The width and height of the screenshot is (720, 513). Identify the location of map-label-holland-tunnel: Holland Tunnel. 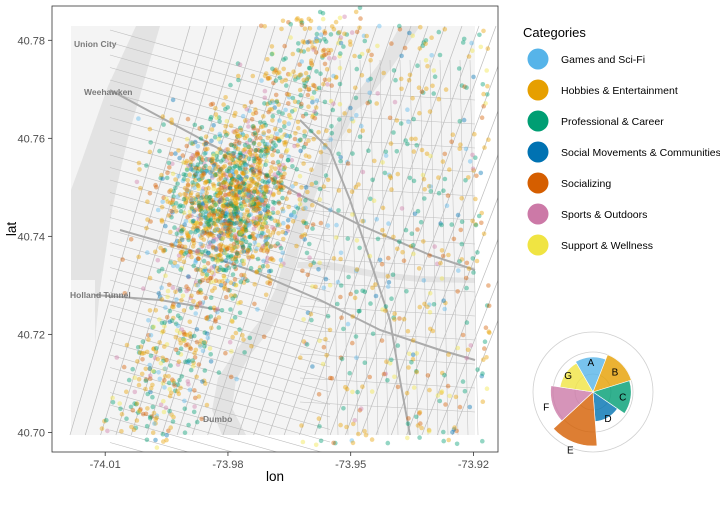
(100, 295).